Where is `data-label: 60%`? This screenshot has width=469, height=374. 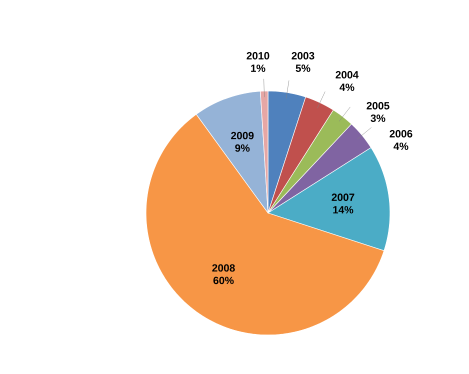 data-label: 60% is located at coordinates (223, 280).